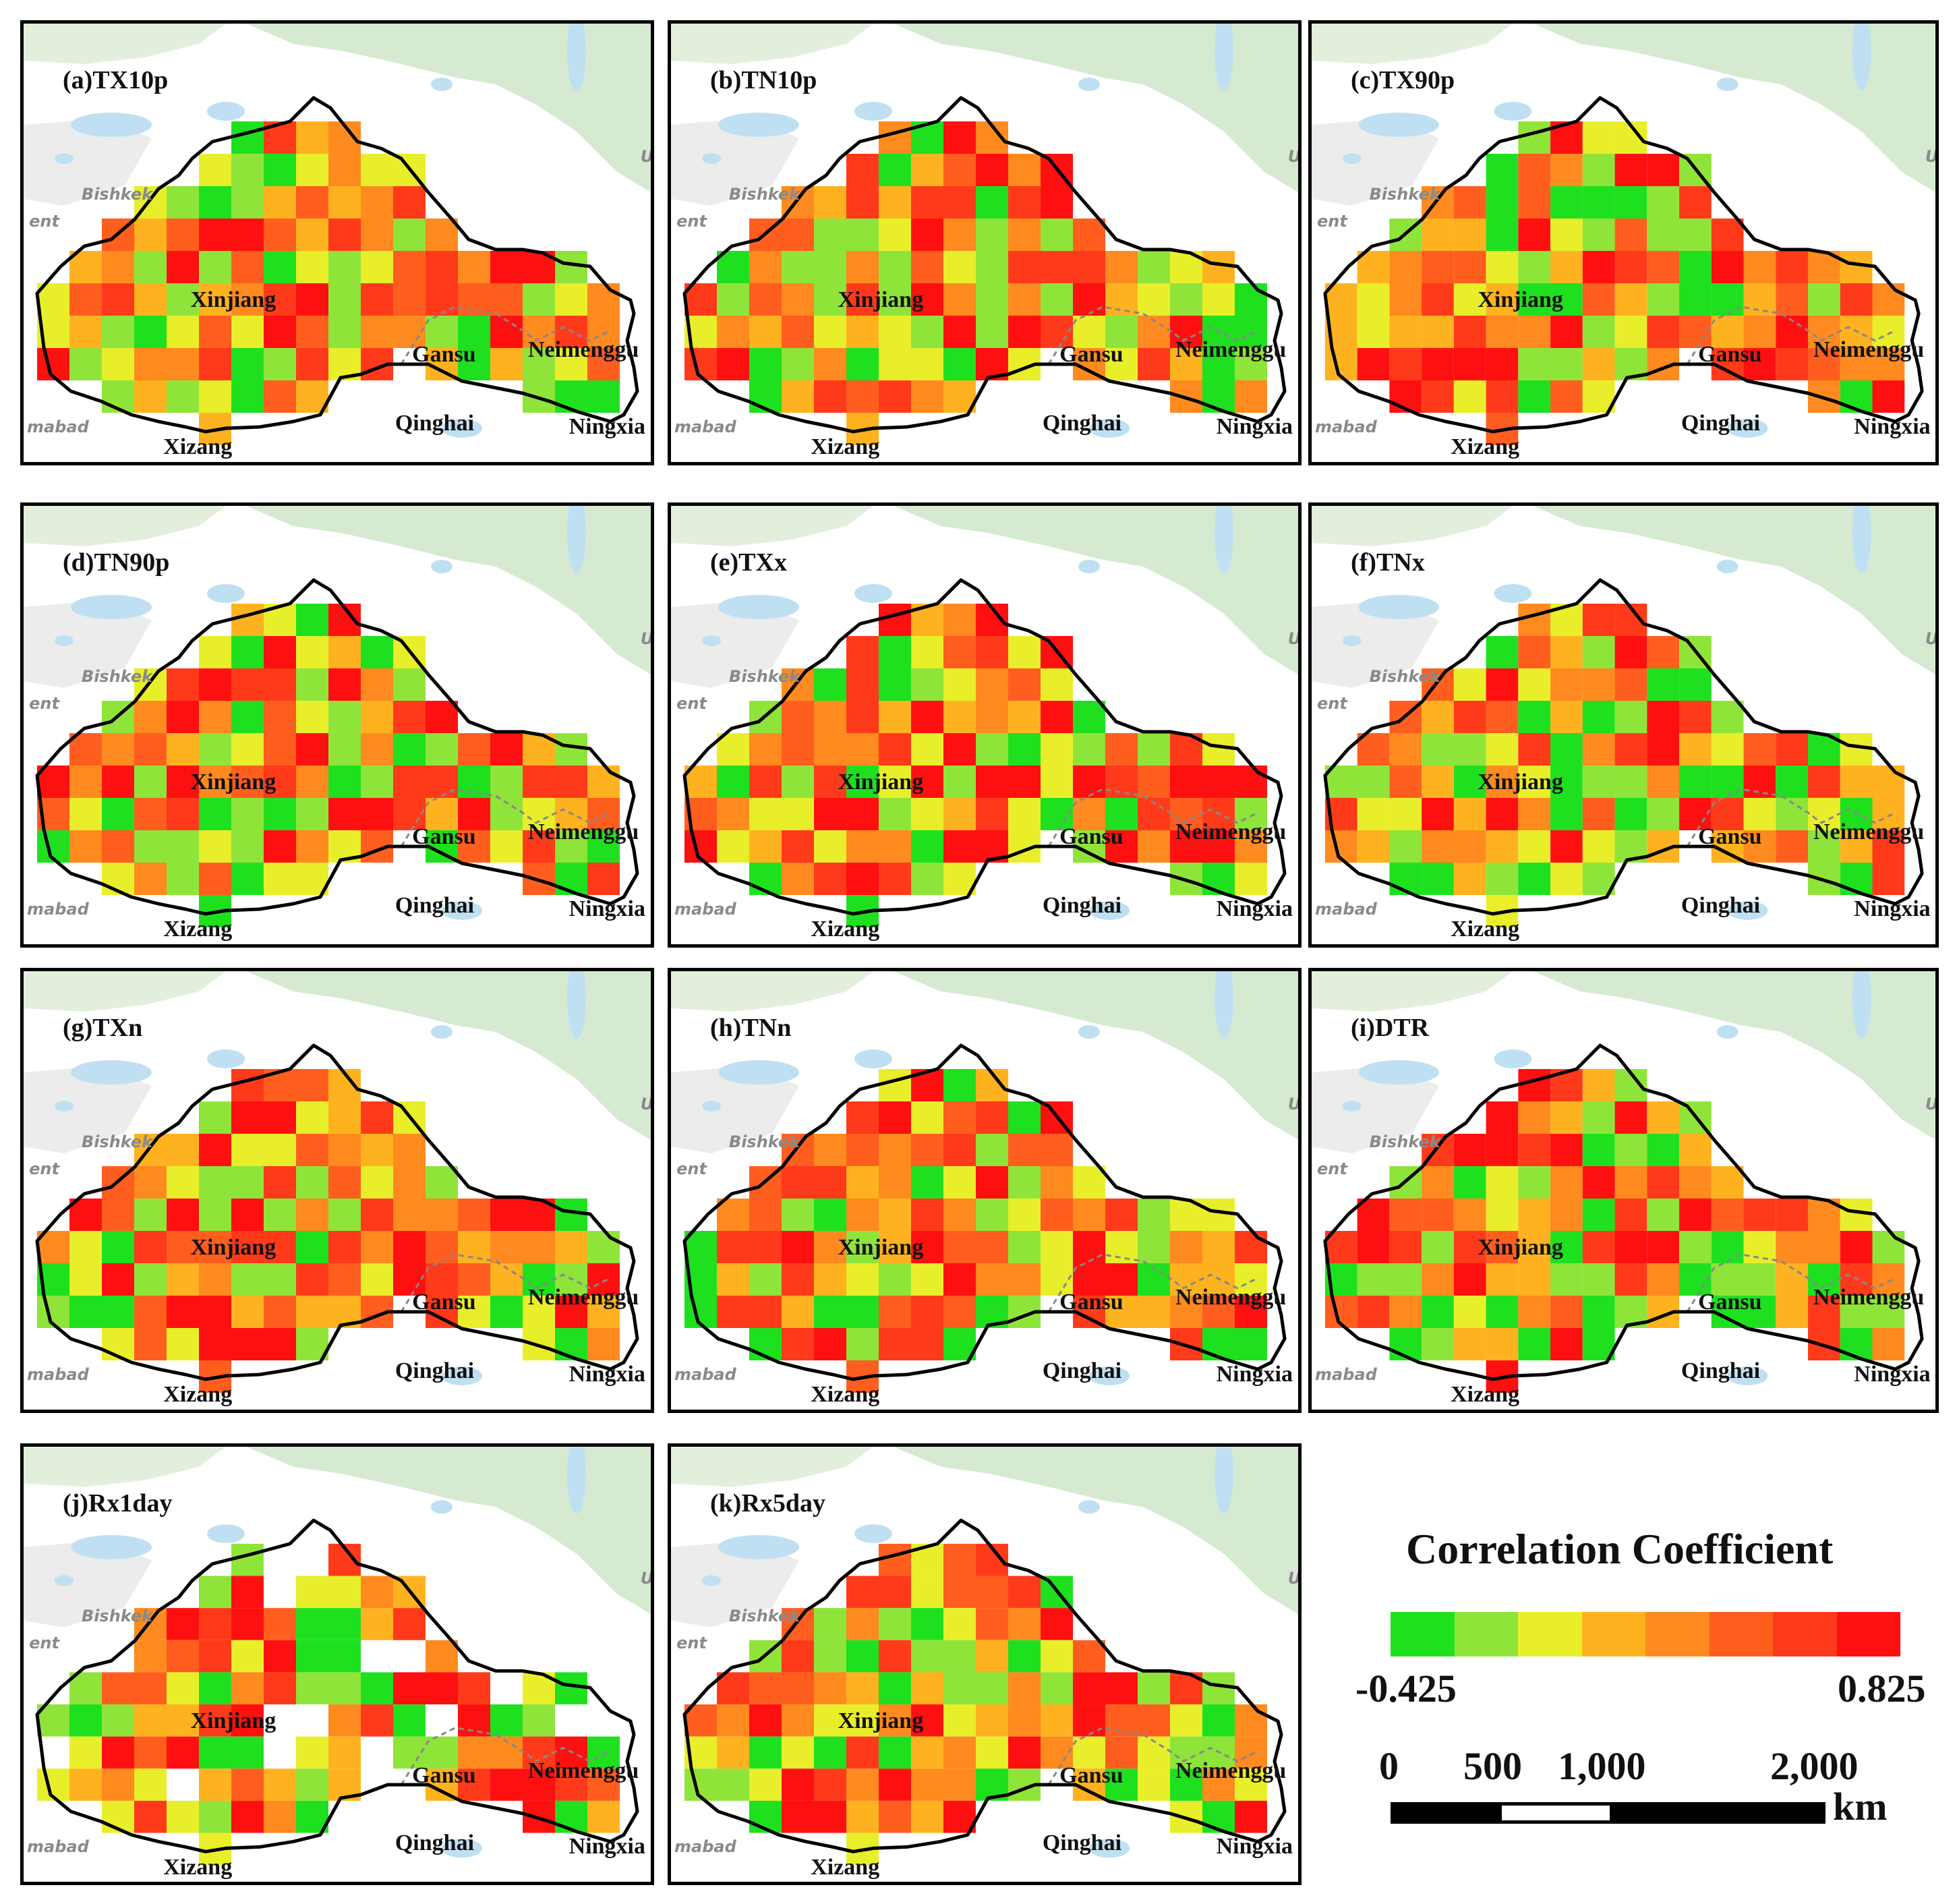 This screenshot has height=1904, width=1957. I want to click on map-svg, so click(1623, 235).